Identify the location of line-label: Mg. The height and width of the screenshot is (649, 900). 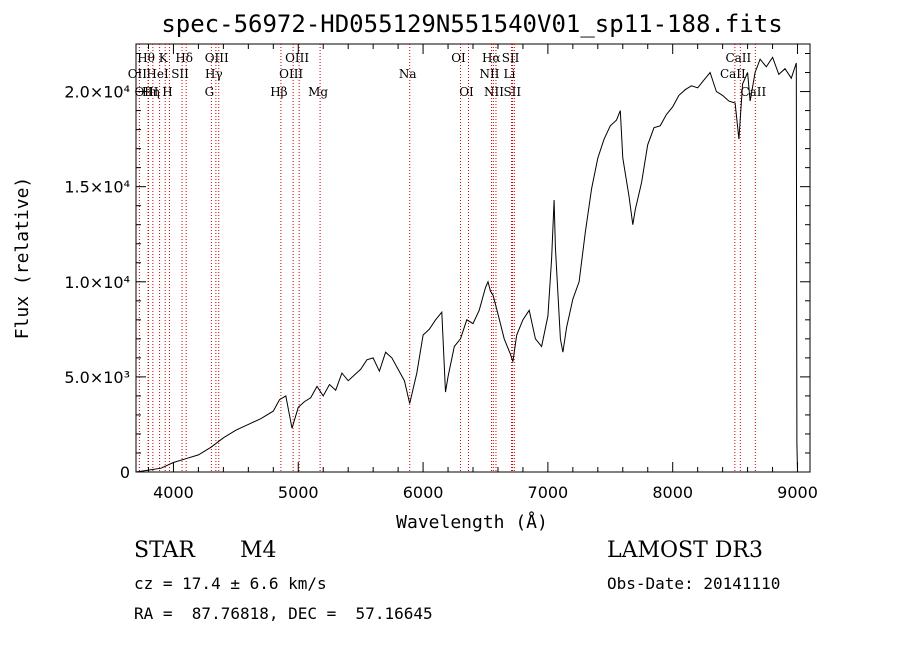
(318, 92).